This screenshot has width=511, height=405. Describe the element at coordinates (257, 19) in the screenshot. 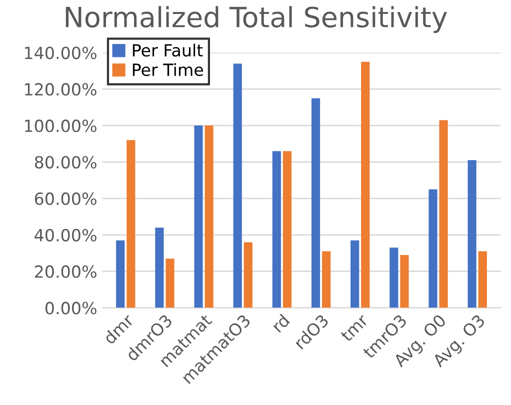

I see `chart-title: Normalized Total Sensitivity` at that location.